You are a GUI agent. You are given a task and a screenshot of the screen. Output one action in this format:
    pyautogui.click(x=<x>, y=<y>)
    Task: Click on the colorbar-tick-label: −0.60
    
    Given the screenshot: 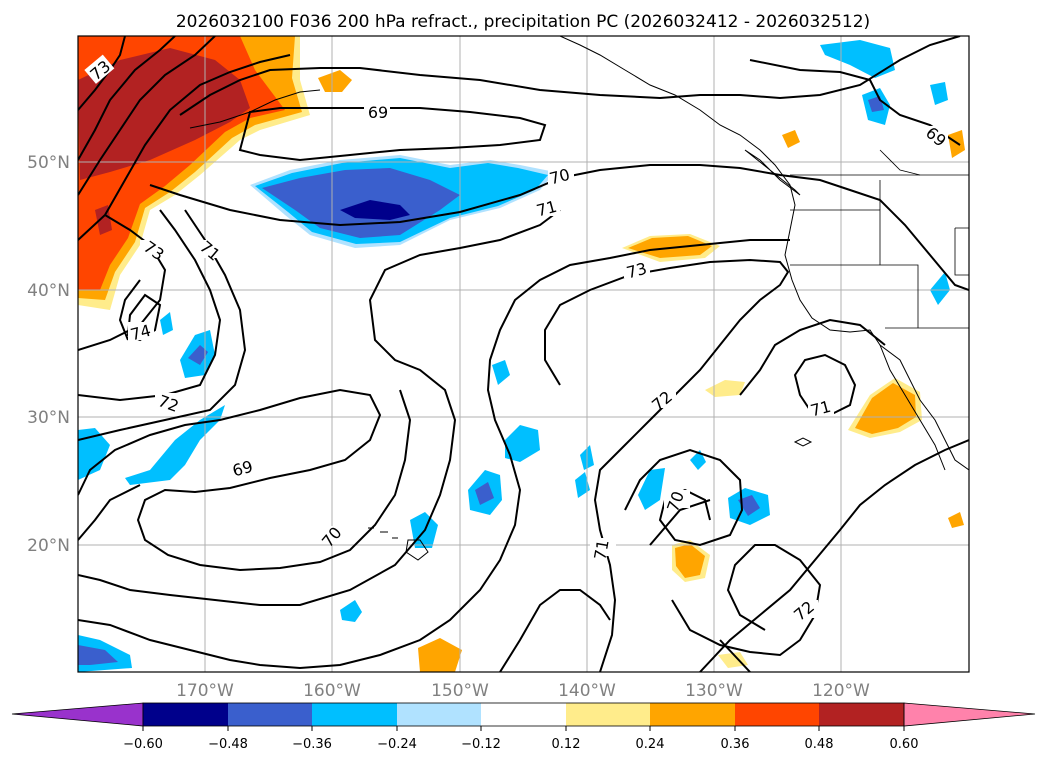 What is the action you would take?
    pyautogui.click(x=143, y=744)
    